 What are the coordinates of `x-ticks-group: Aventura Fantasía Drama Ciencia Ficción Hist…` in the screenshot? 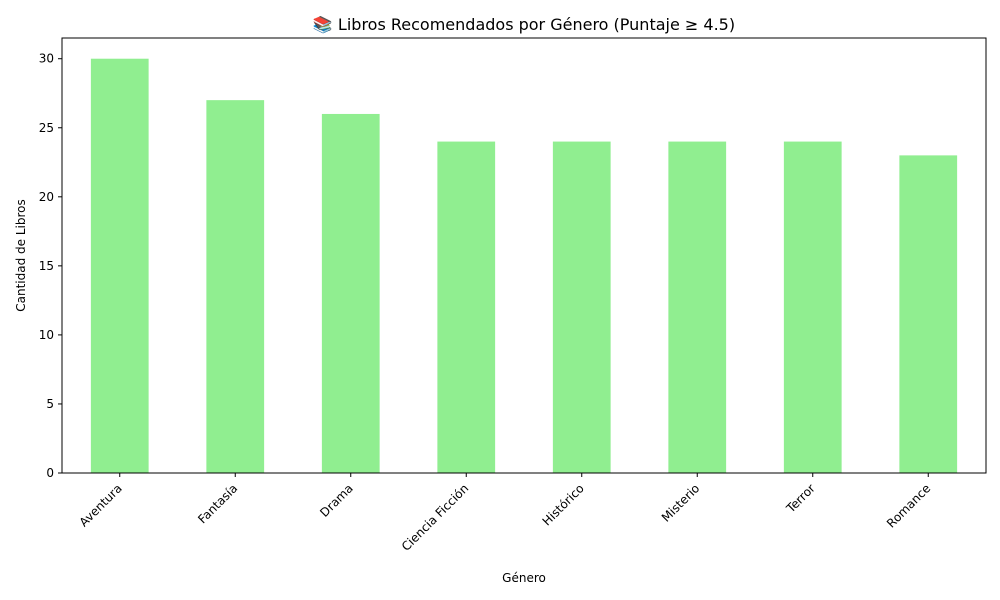 It's located at (505, 513).